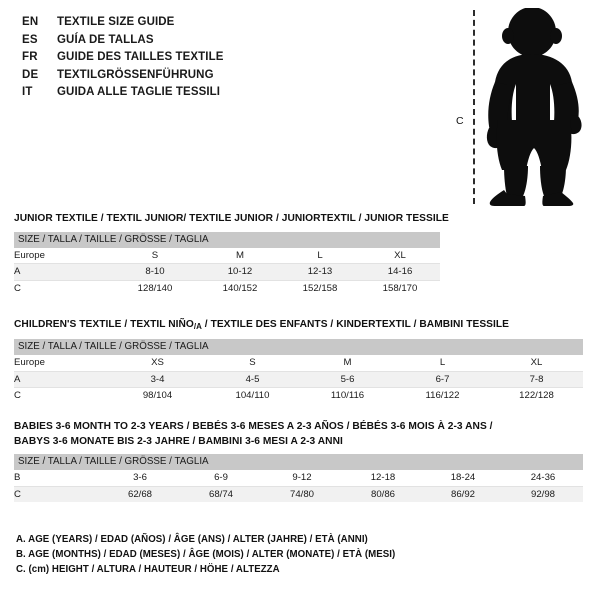  I want to click on children-row0-label: Europe, so click(29, 363).